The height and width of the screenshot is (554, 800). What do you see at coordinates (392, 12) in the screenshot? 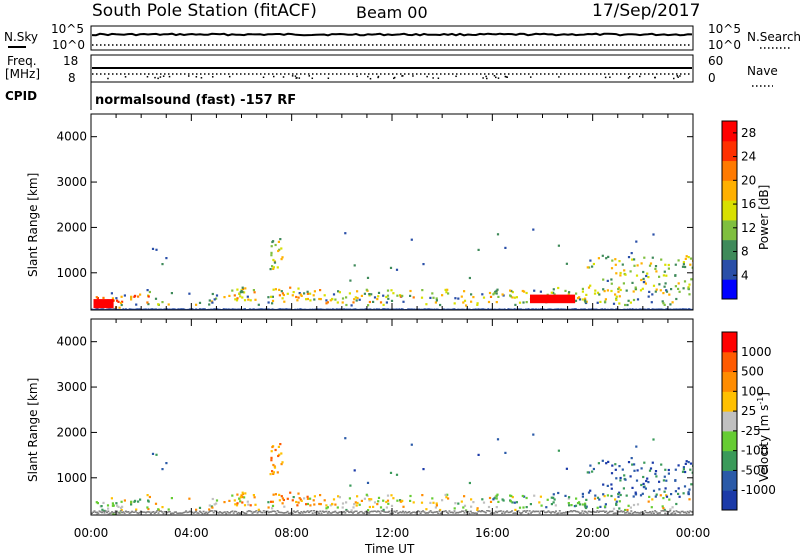
I see `beam-label: Beam 00` at bounding box center [392, 12].